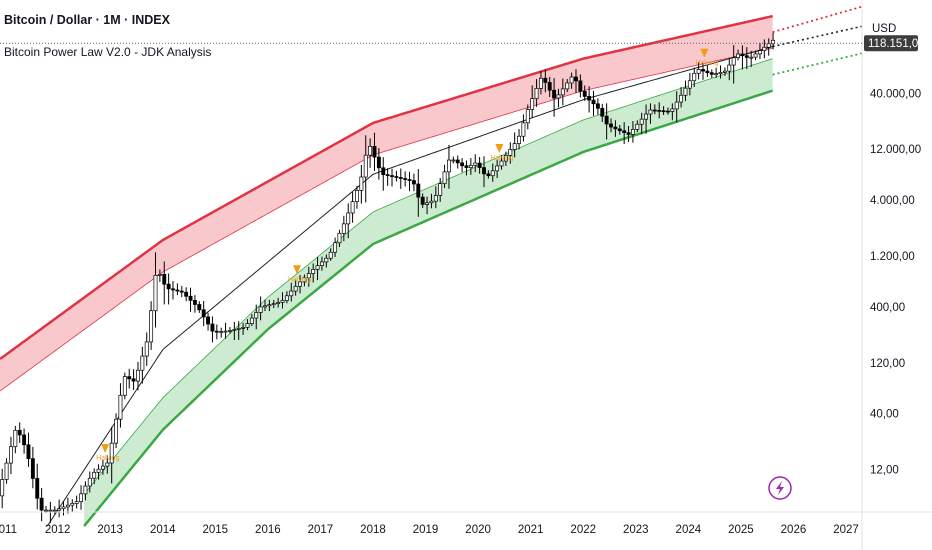 Image resolution: width=932 pixels, height=550 pixels. Describe the element at coordinates (884, 29) in the screenshot. I see `currency-label: USD` at that location.